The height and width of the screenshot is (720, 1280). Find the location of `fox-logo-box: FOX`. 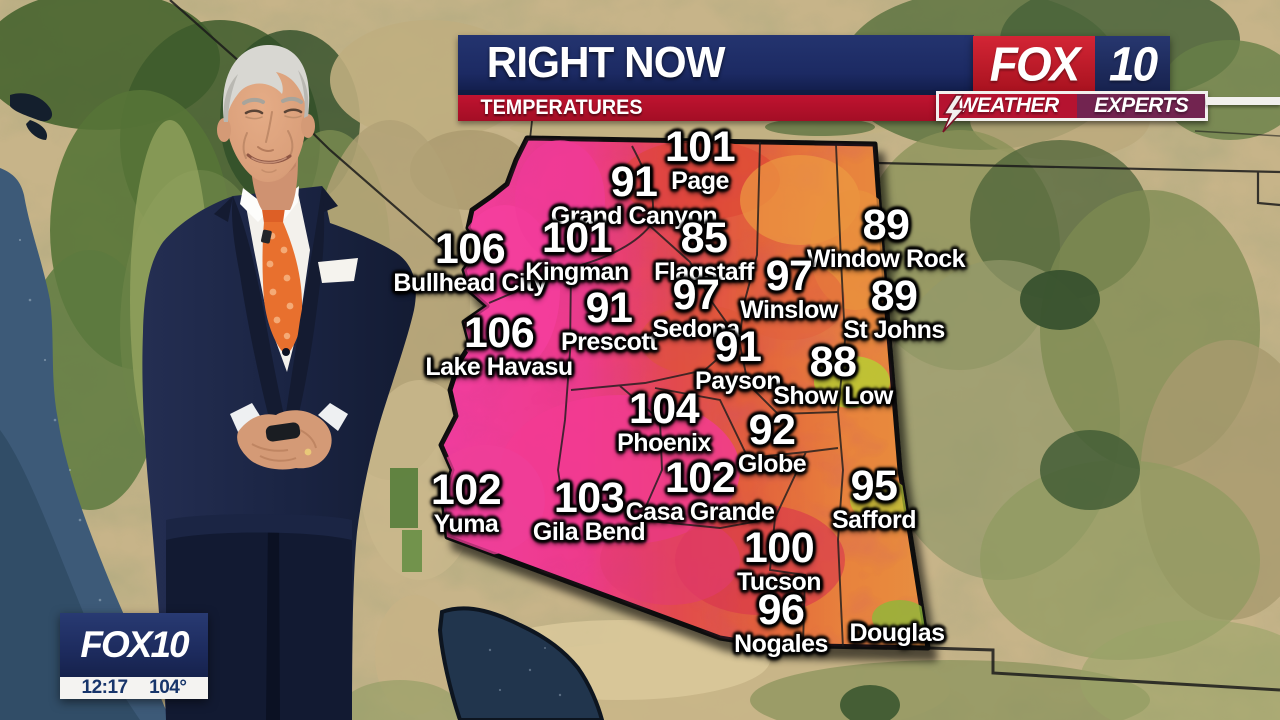

fox-logo-box: FOX is located at coordinates (1034, 64).